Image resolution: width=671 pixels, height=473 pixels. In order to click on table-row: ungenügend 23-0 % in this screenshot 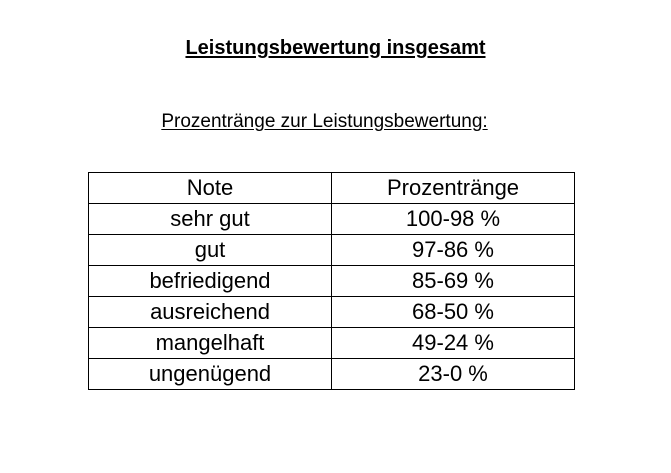, I will do `click(331, 374)`.